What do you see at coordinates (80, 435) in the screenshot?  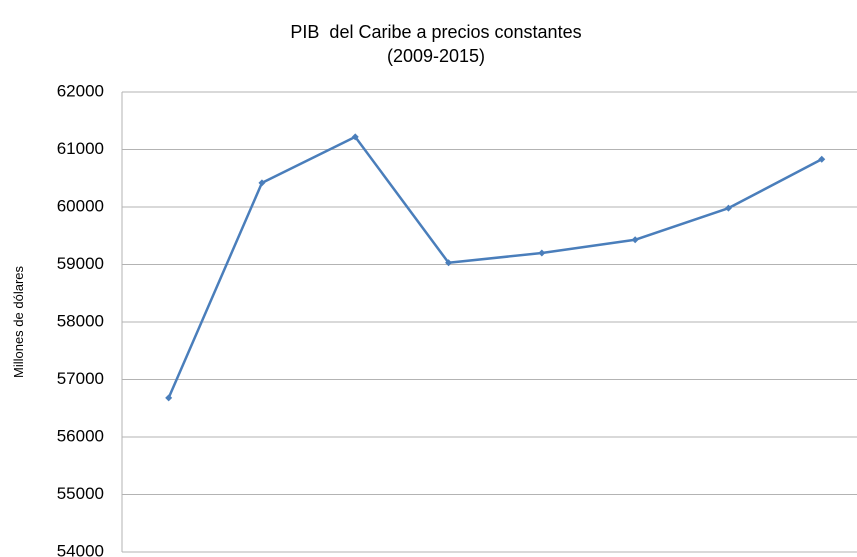 I see `y-tick-label: 56000` at bounding box center [80, 435].